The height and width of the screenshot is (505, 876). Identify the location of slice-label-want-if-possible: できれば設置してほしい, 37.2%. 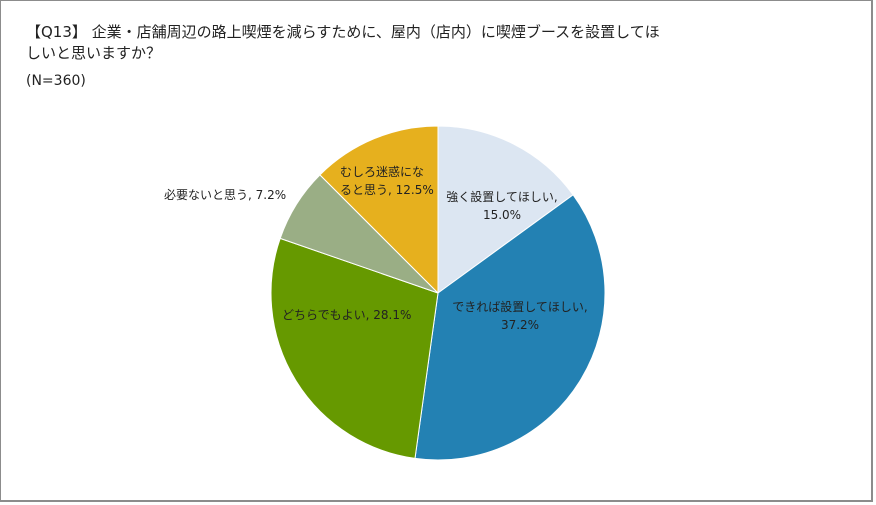
(520, 316).